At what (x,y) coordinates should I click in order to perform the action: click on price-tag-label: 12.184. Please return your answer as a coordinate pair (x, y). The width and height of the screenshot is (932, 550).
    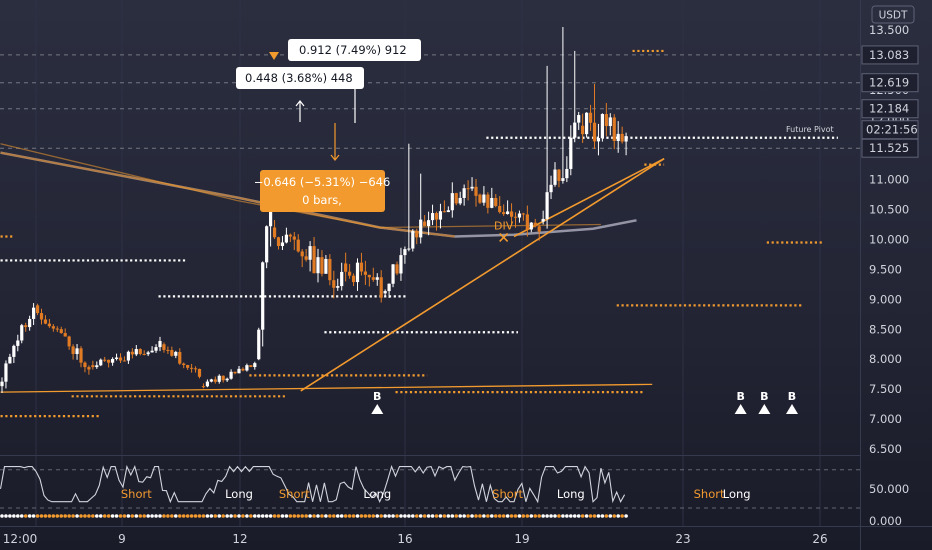
    Looking at the image, I should click on (889, 109).